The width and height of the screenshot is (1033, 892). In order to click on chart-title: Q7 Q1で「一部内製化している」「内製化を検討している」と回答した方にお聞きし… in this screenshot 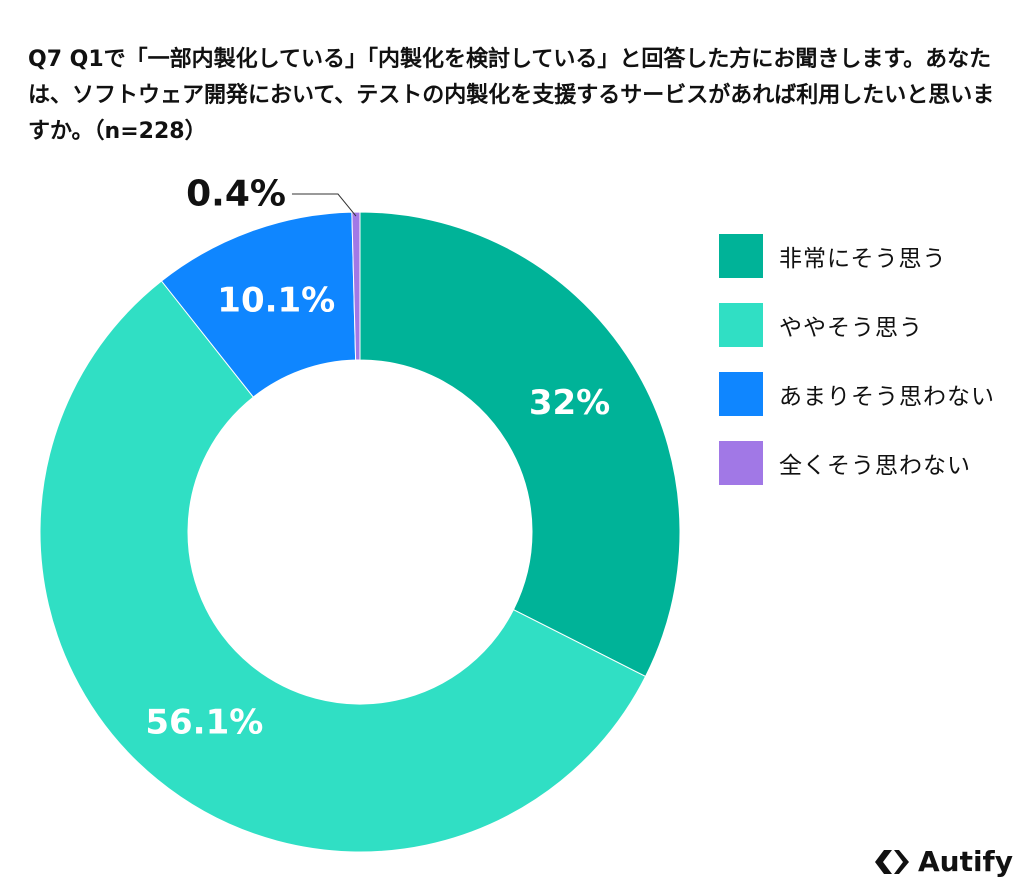, I will do `click(511, 95)`.